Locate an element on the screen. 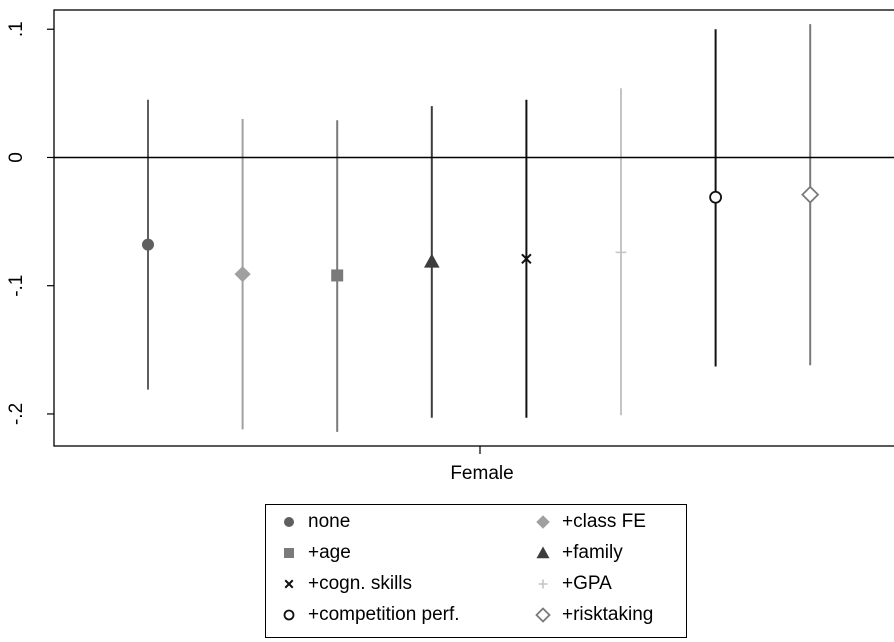 The width and height of the screenshot is (894, 642). legend-item: +GPA is located at coordinates (573, 584).